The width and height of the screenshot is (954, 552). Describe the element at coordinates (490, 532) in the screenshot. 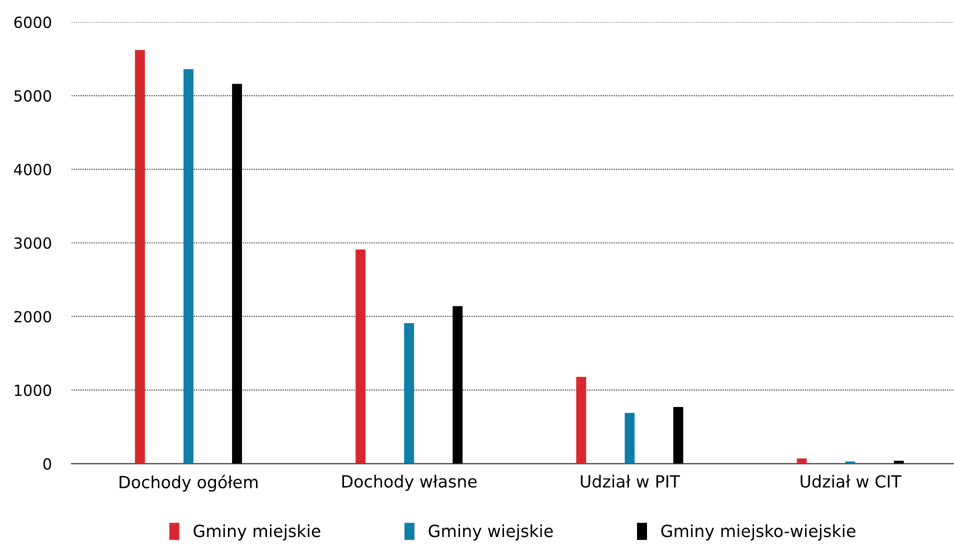

I see `legend-label: Gminy wiejskie` at that location.